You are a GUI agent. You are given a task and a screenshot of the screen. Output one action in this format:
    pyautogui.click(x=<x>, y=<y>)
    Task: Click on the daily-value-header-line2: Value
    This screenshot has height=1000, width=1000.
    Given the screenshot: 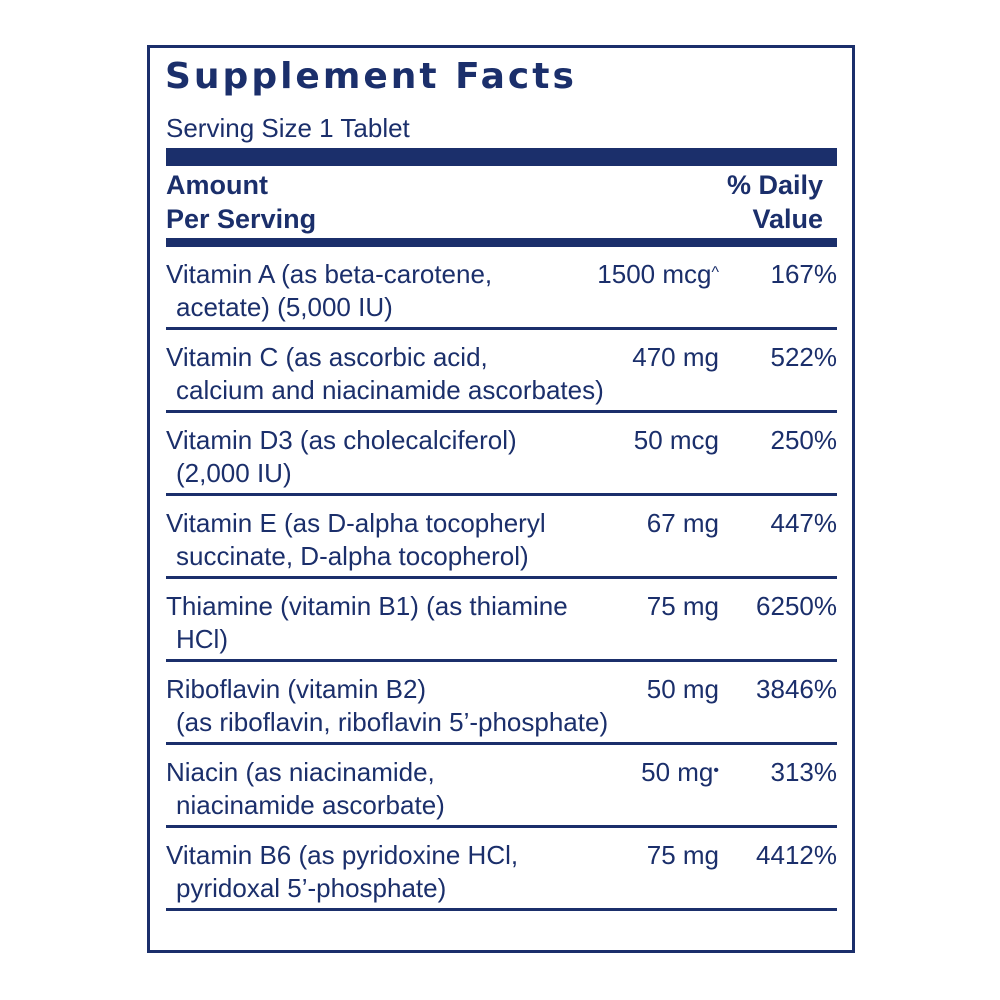 What is the action you would take?
    pyautogui.click(x=787, y=219)
    